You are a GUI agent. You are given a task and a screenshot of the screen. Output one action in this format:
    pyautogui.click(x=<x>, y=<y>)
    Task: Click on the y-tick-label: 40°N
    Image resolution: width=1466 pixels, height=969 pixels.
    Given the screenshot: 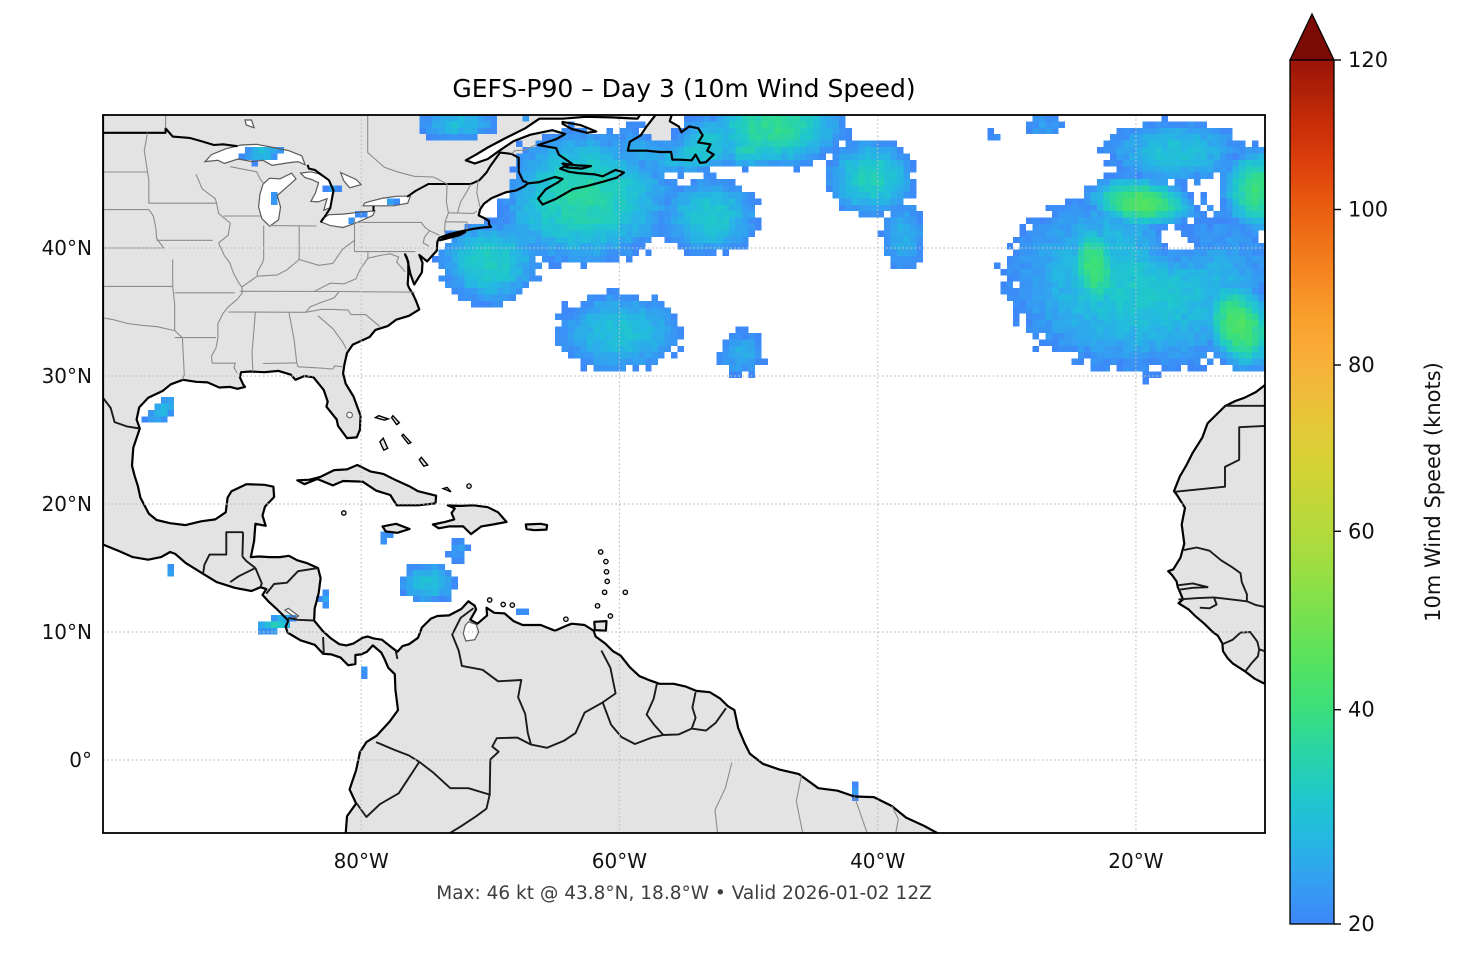 What is the action you would take?
    pyautogui.click(x=67, y=248)
    